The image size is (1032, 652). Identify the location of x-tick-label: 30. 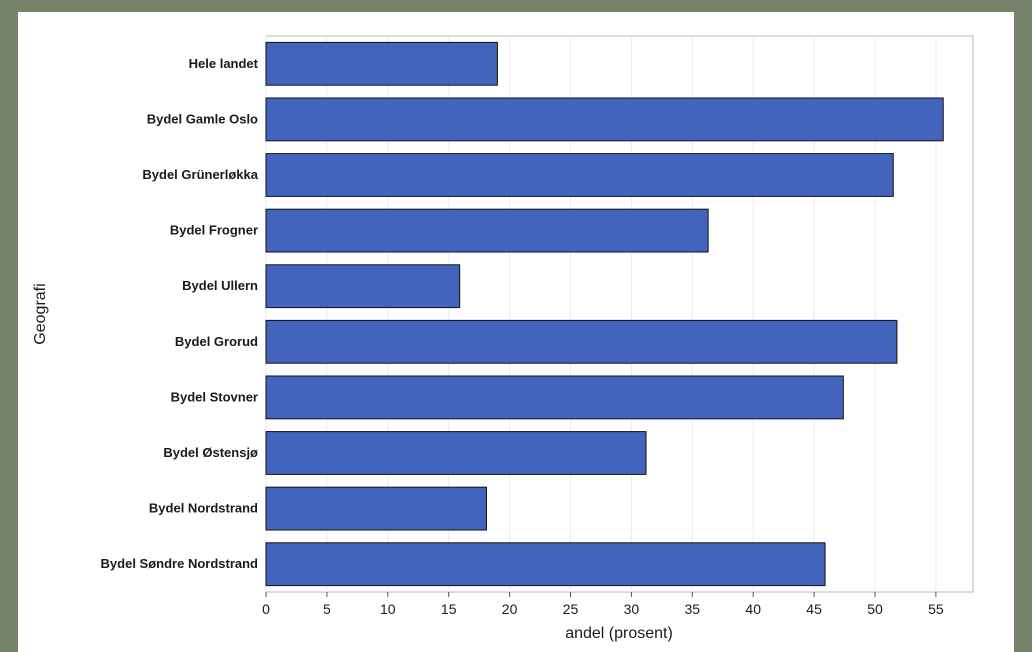
(632, 609).